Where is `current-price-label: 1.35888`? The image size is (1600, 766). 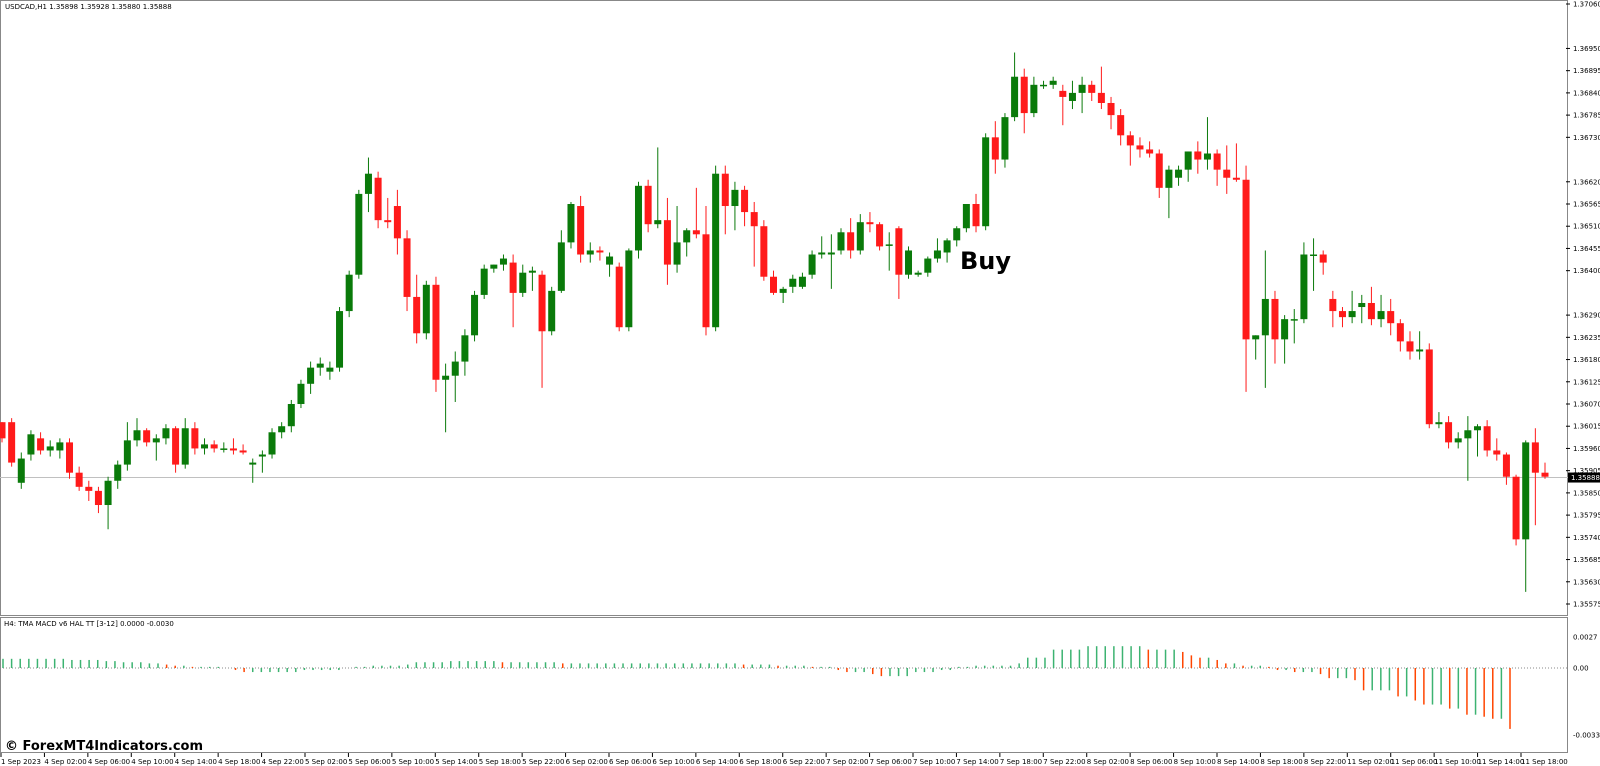
current-price-label: 1.35888 is located at coordinates (1585, 478).